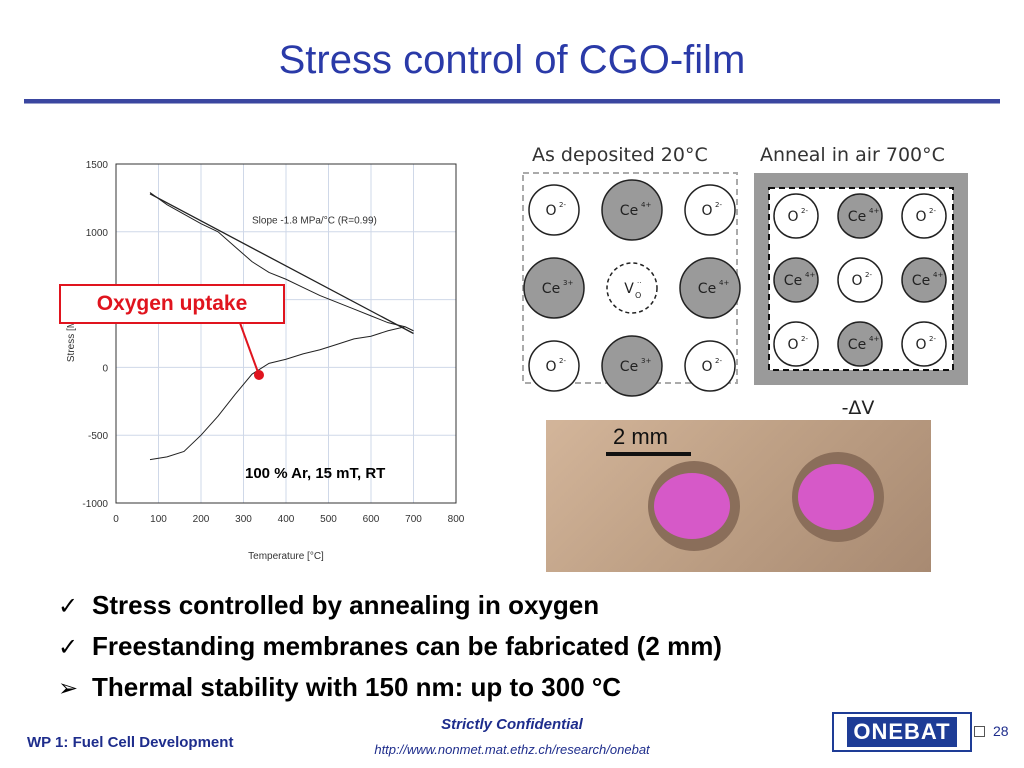 The image size is (1024, 768). What do you see at coordinates (68, 688) in the screenshot?
I see `arrow-icon: ➢` at bounding box center [68, 688].